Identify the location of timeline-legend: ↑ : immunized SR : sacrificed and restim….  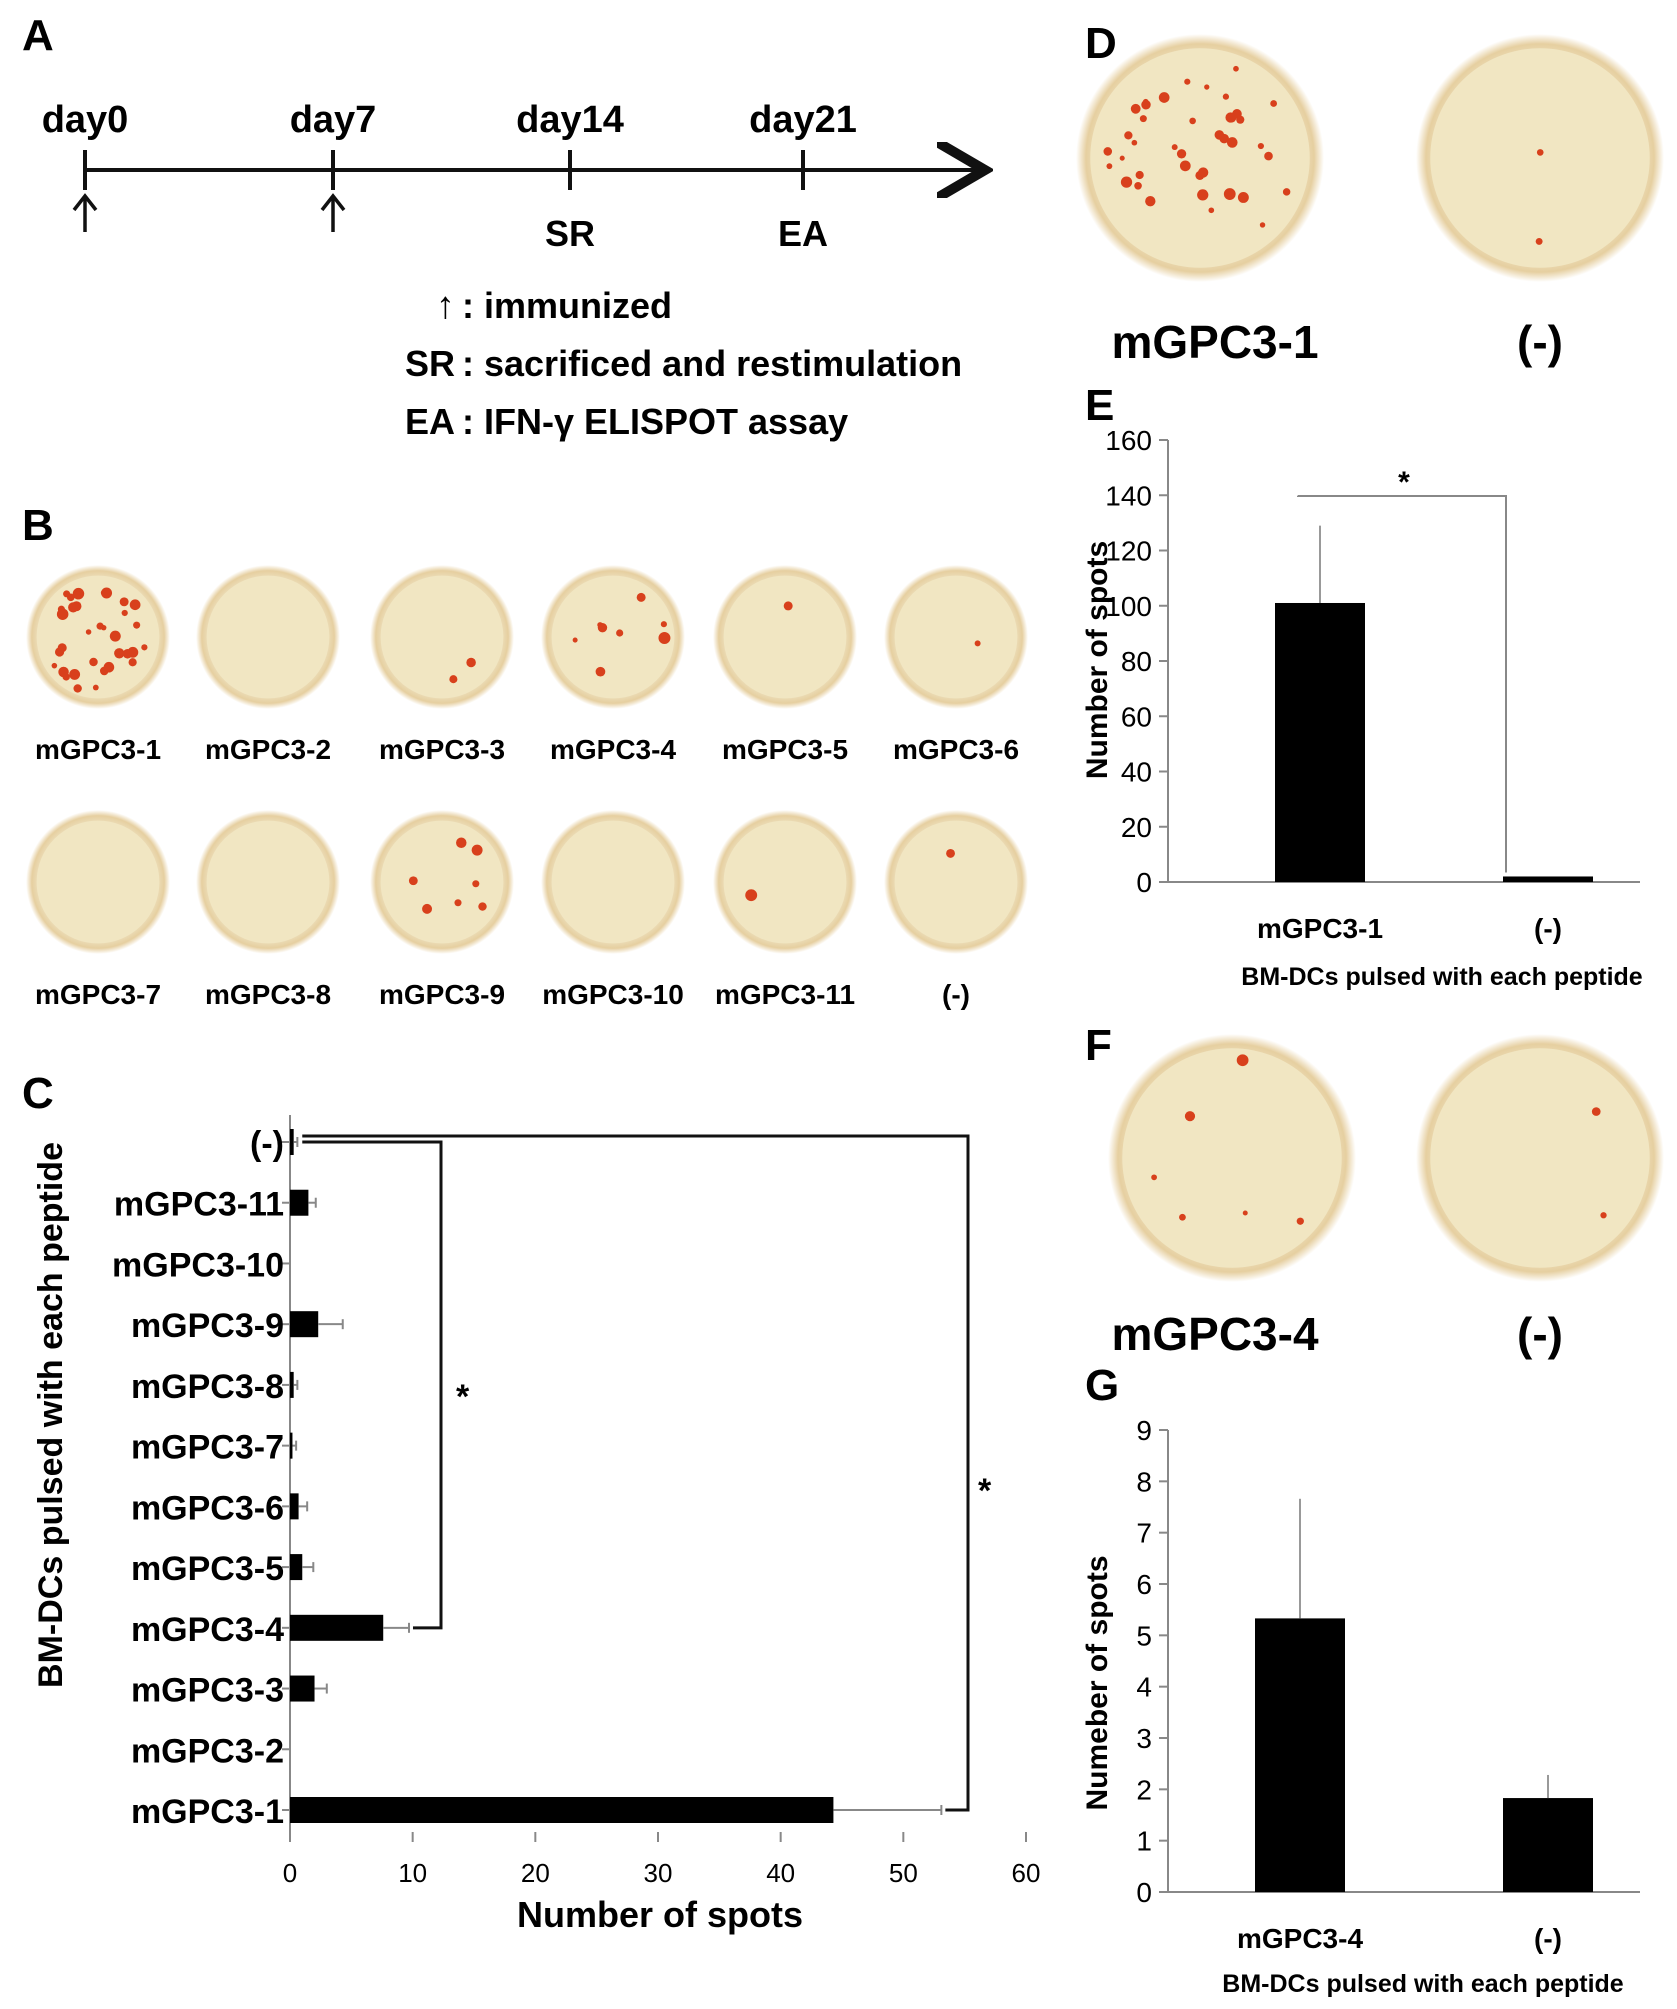
(683, 363).